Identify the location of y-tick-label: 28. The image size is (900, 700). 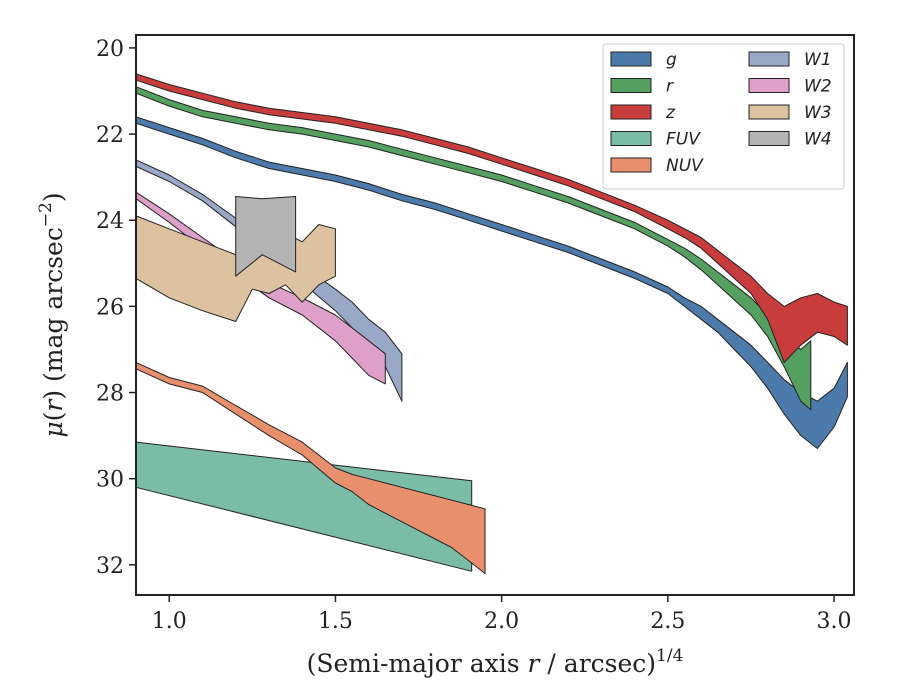
(110, 394).